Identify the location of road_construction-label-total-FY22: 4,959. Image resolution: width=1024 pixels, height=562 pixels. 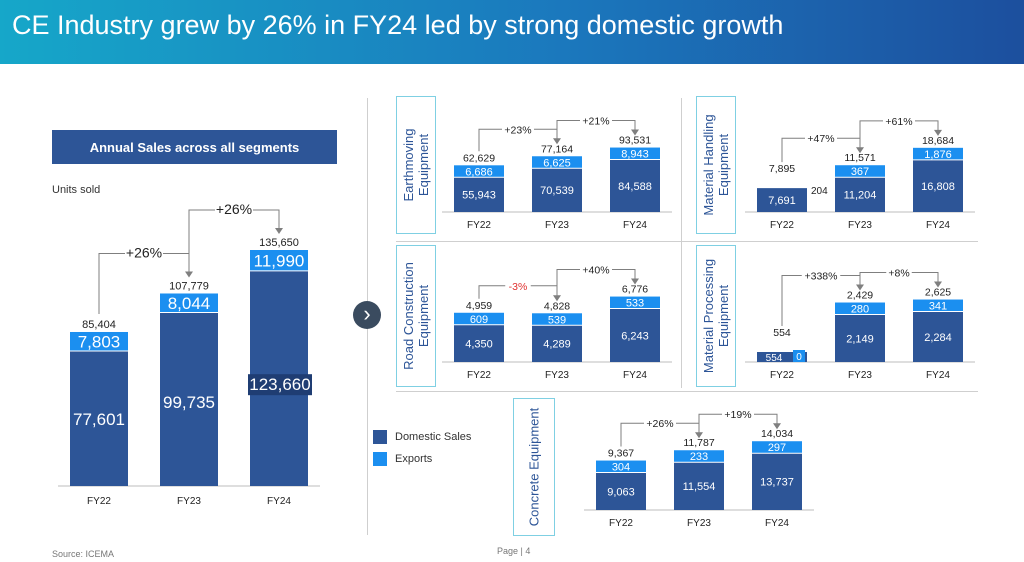
(479, 306).